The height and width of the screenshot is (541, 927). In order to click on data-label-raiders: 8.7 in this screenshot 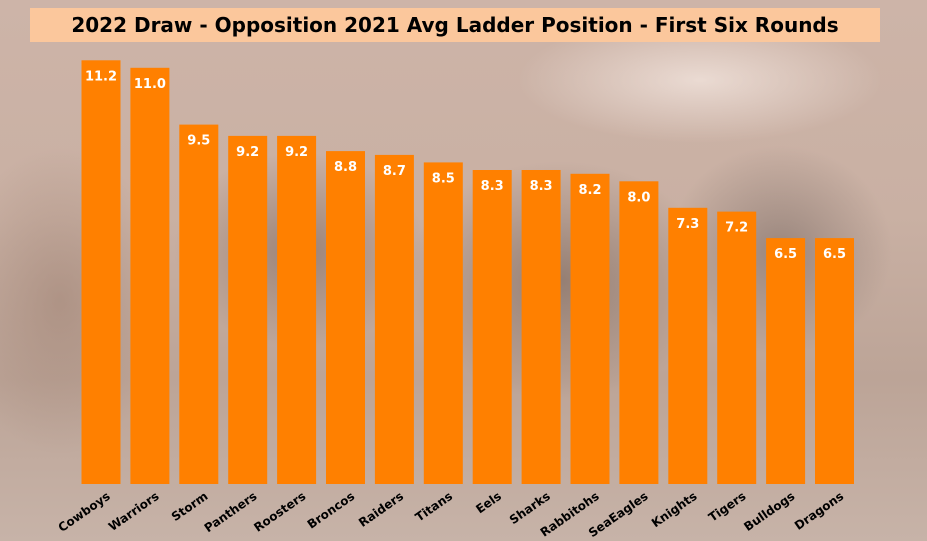, I will do `click(394, 171)`.